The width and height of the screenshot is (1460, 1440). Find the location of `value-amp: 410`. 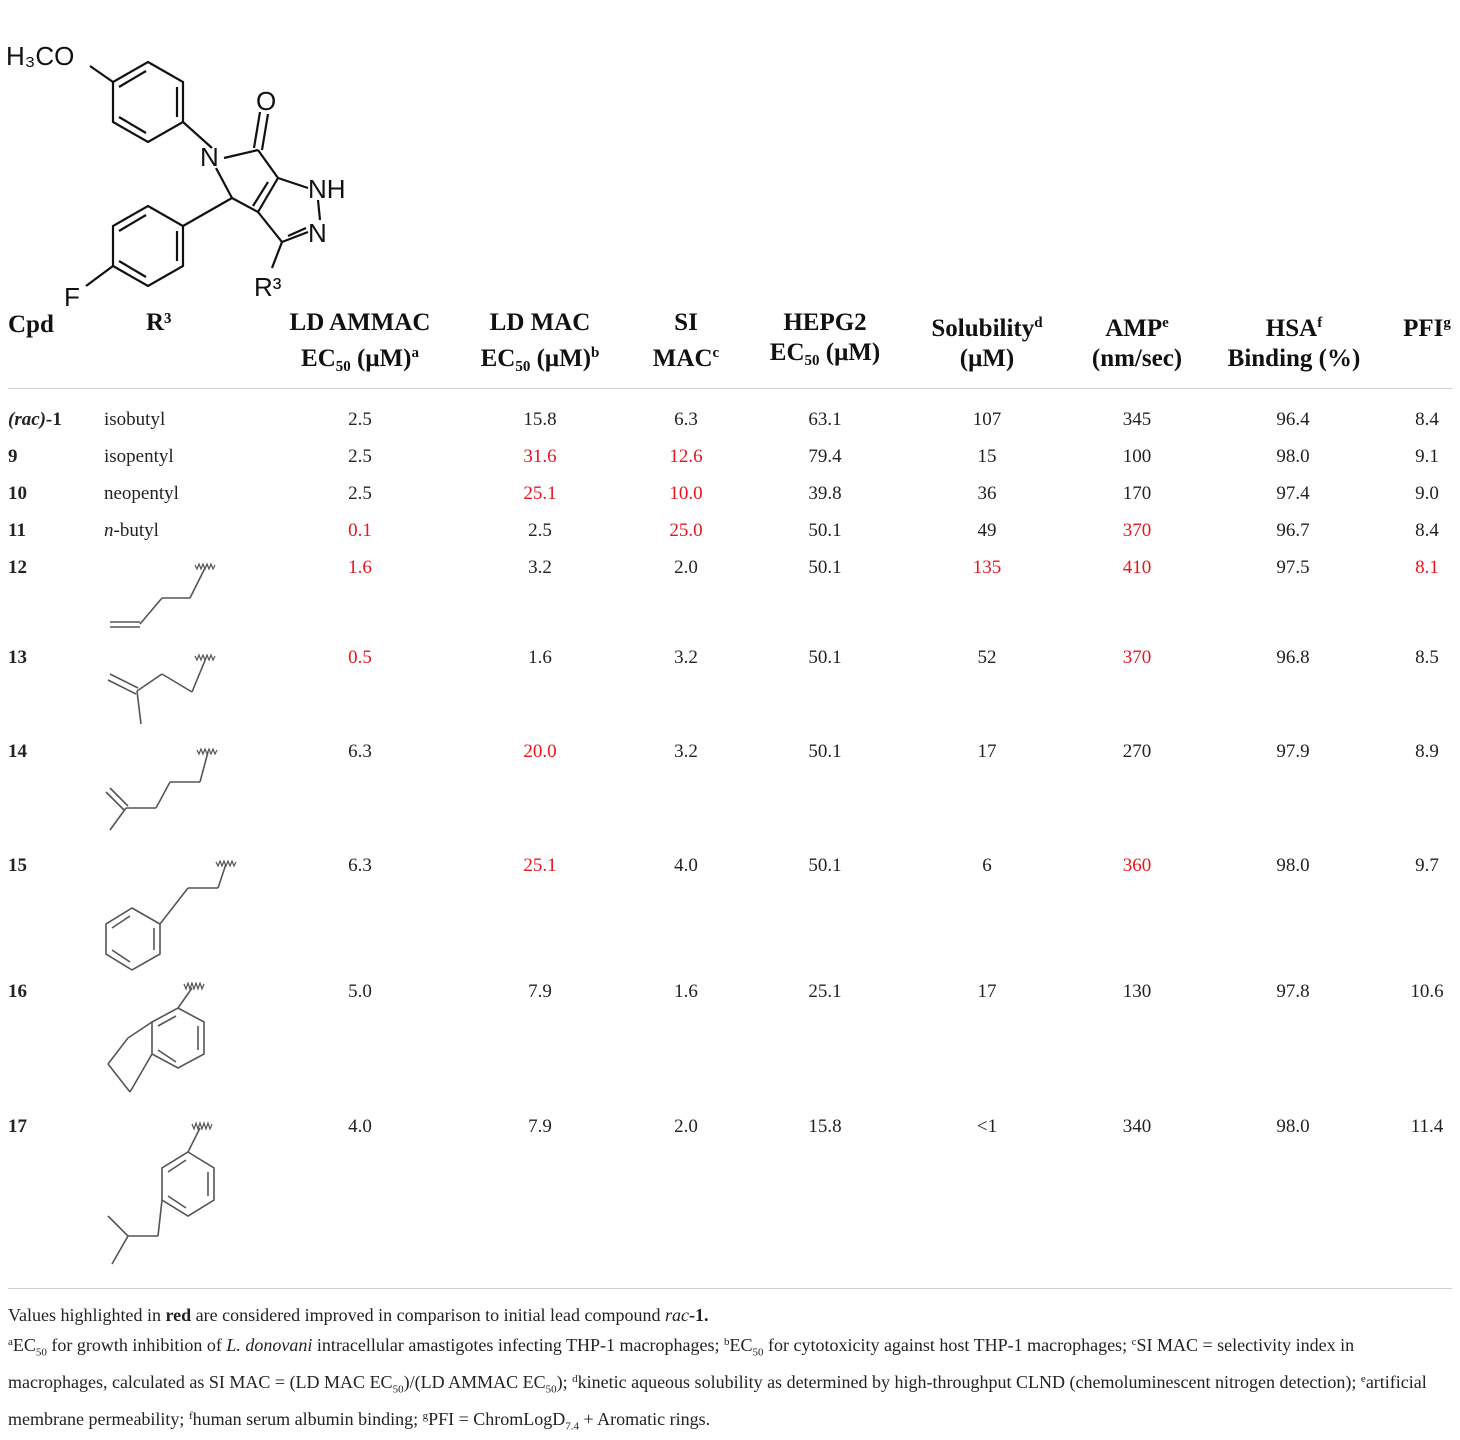

value-amp: 410 is located at coordinates (1137, 567).